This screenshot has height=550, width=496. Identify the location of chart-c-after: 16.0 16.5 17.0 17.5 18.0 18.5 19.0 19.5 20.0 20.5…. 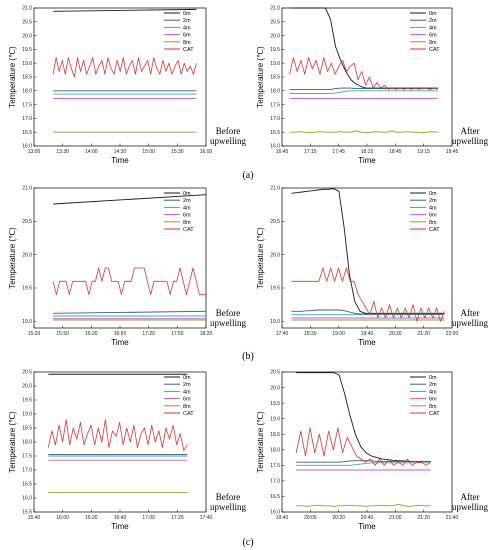
(372, 450).